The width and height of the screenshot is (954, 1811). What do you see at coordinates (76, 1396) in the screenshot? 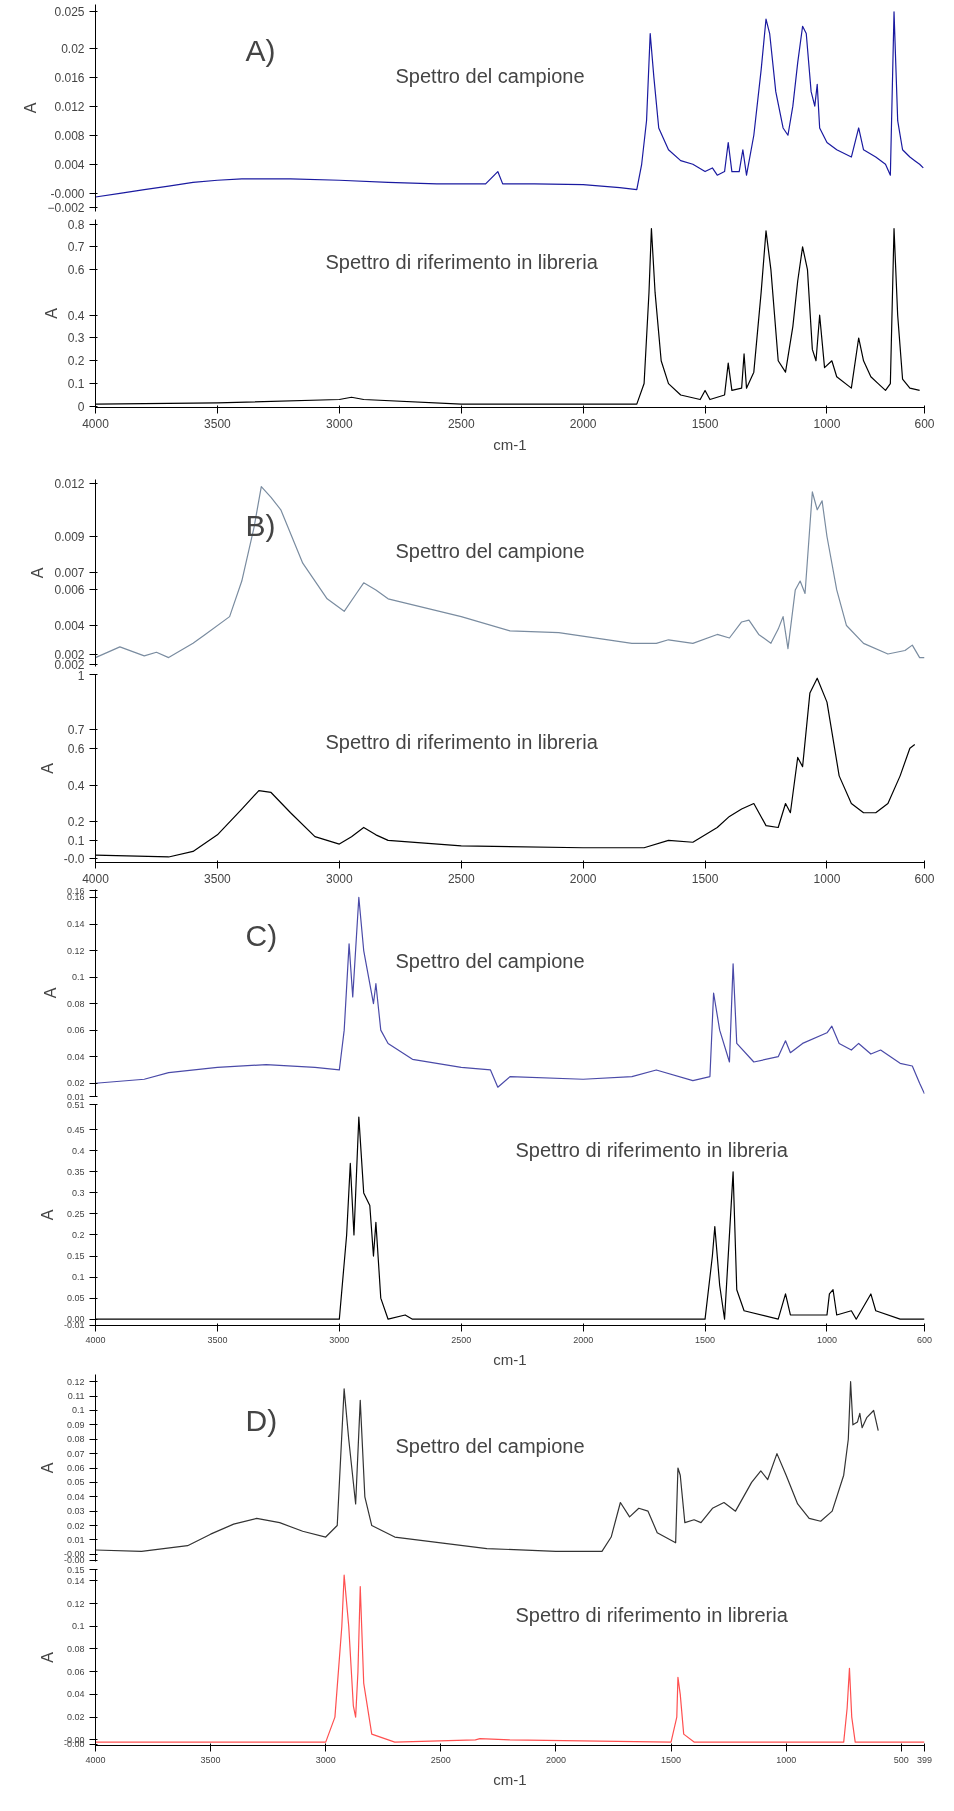
I see `y-tick-label: 0.11` at bounding box center [76, 1396].